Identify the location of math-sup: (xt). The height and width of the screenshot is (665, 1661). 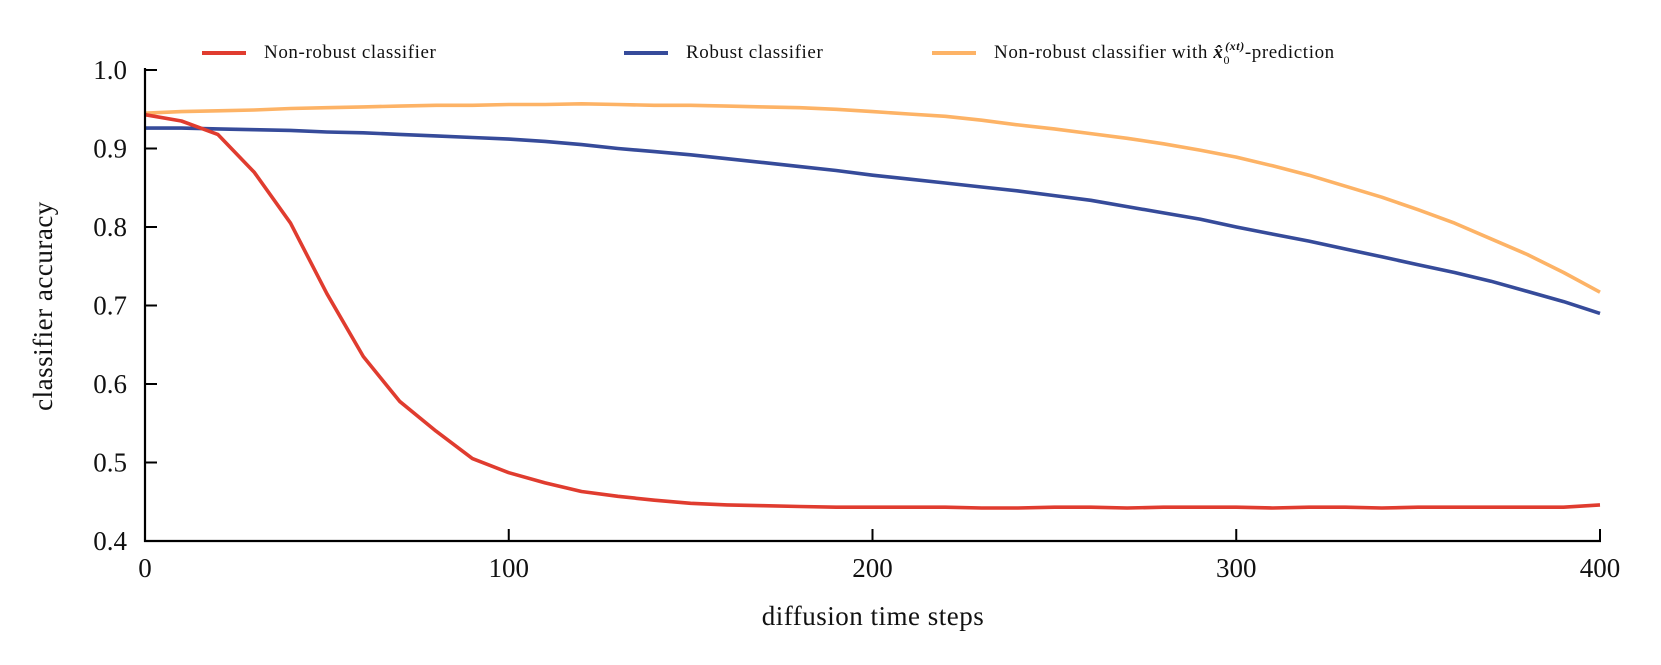
(1235, 45).